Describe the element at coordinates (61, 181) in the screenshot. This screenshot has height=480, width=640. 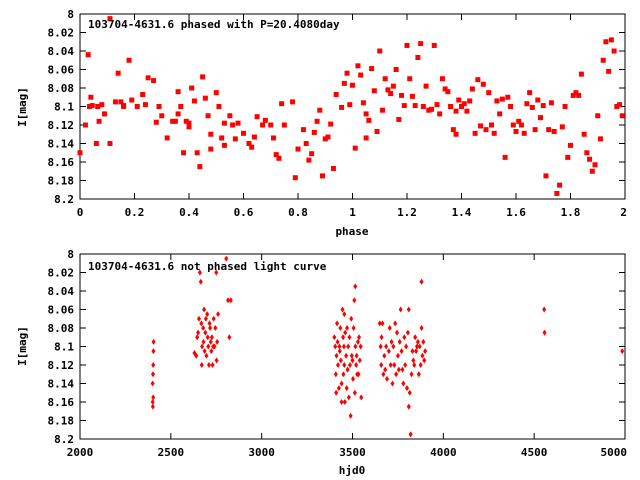
I see `y-tick-label: 8.18` at that location.